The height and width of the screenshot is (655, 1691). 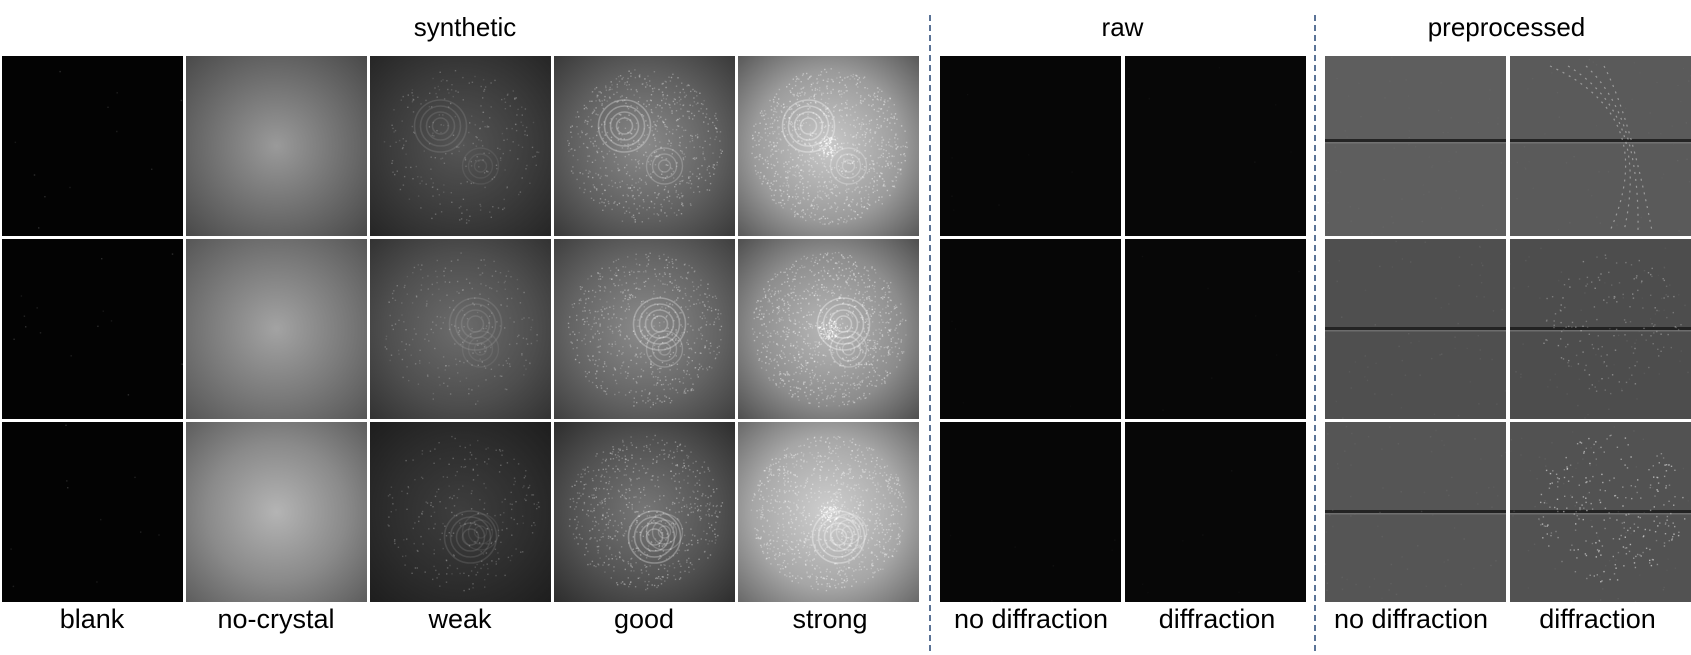 I want to click on column-label-no-crystal: no-crystal, so click(x=276, y=619).